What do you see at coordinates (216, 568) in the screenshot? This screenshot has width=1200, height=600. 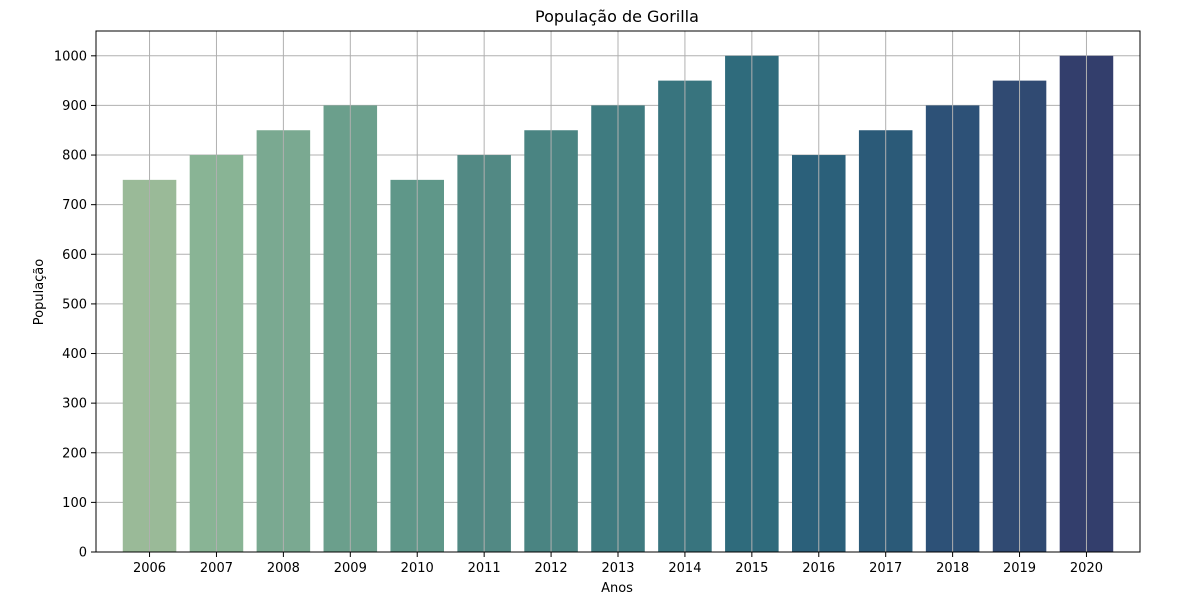 I see `x-tick-label: 2007` at bounding box center [216, 568].